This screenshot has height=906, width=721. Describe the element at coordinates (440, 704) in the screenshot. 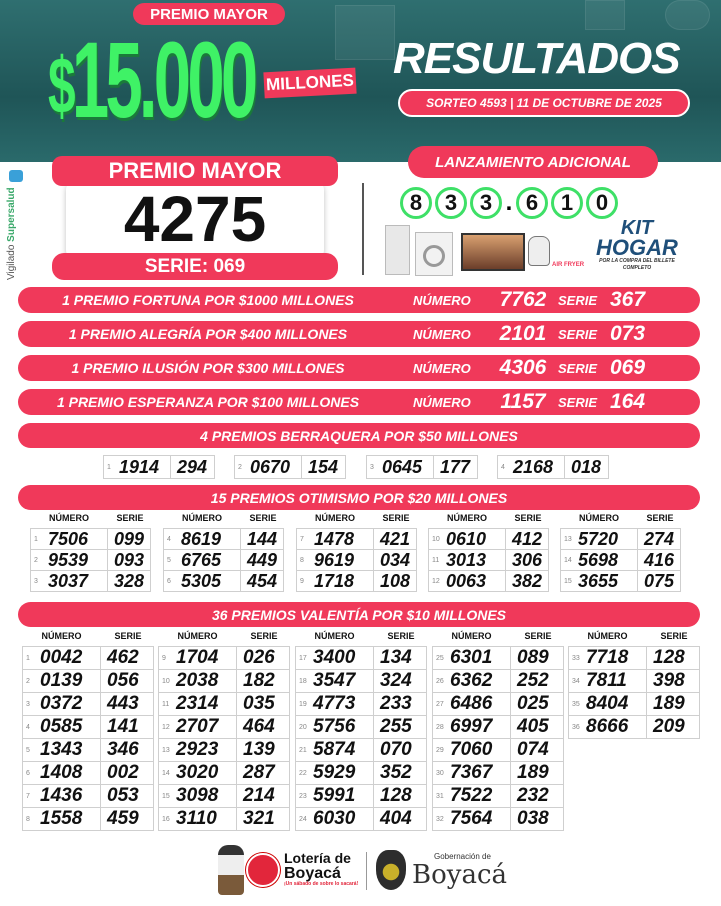

I see `row-index: 27` at that location.